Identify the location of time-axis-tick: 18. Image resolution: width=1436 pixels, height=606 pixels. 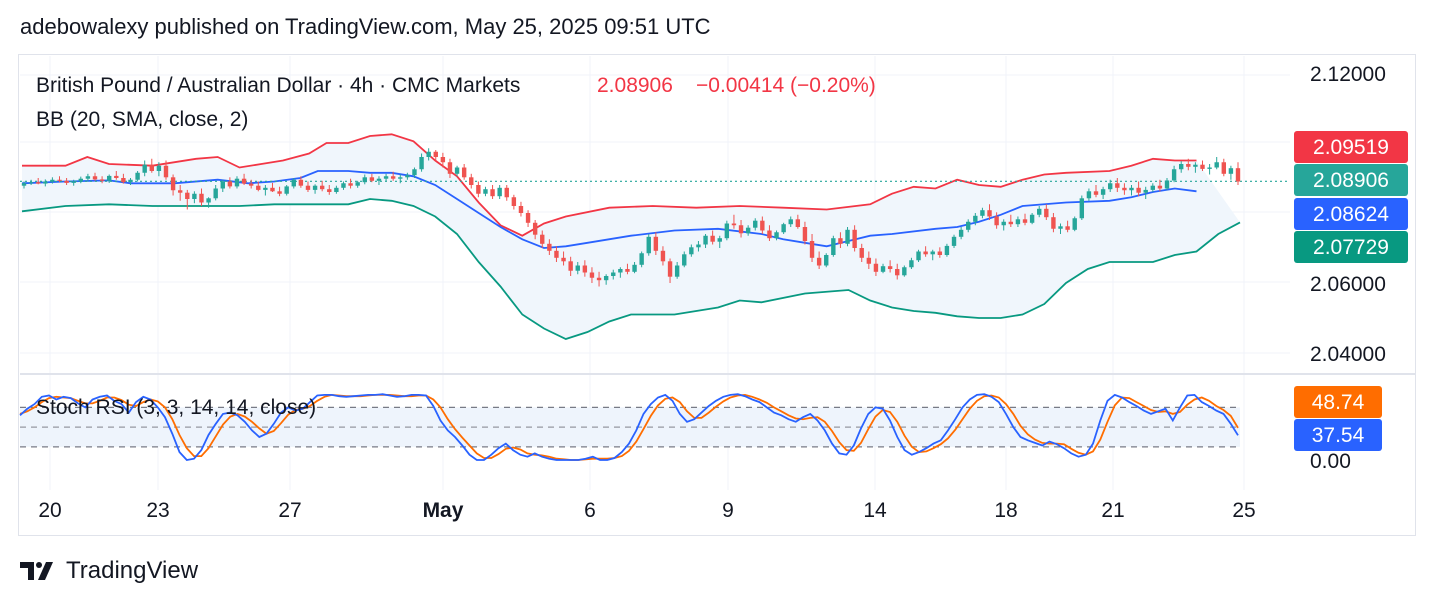
(1005, 510).